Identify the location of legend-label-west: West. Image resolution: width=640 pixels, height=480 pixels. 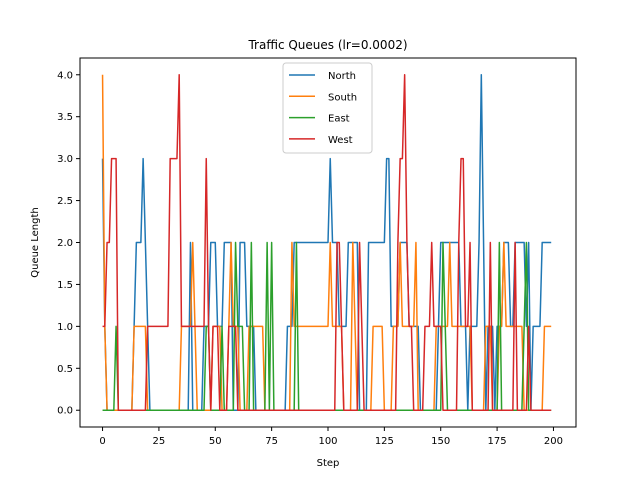
(340, 140).